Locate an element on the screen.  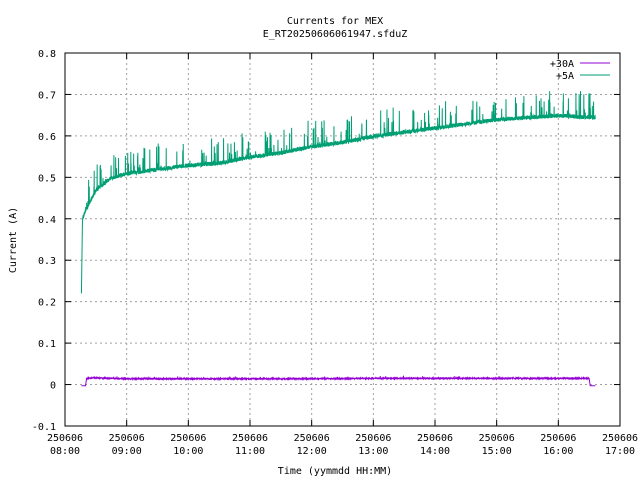
chart-subtitle: E_RT20250606061947.sfduZ is located at coordinates (335, 34).